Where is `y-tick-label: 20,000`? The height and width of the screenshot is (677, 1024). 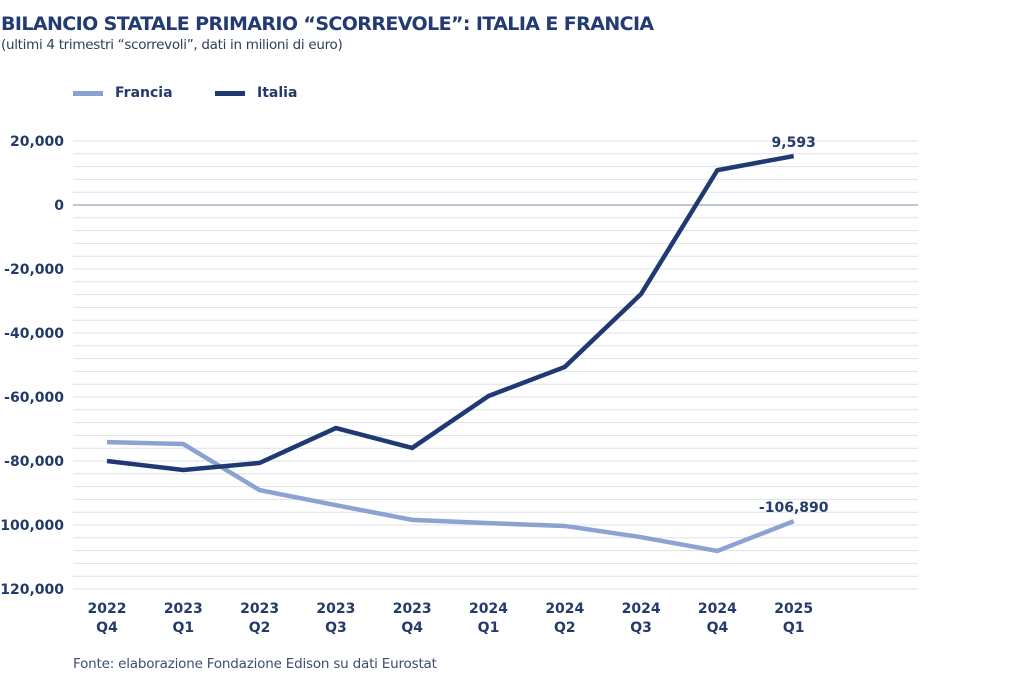
y-tick-label: 20,000 is located at coordinates (37, 142).